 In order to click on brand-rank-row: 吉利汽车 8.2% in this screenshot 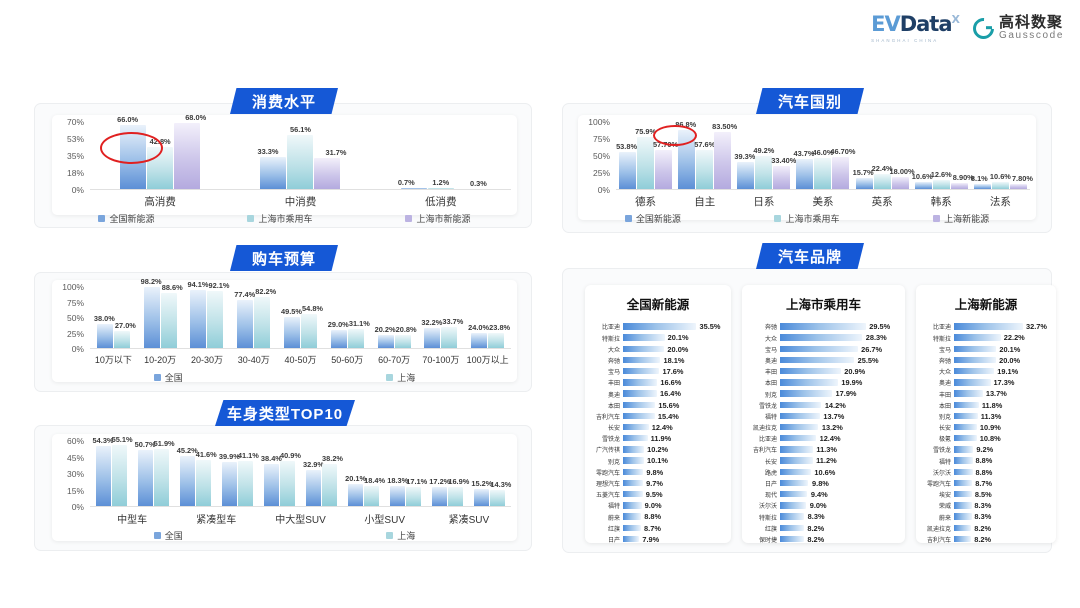, I will do `click(984, 539)`.